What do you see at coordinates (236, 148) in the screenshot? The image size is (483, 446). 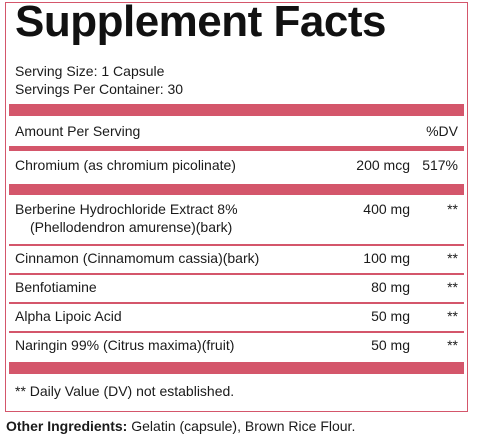 I see `medium-divider` at bounding box center [236, 148].